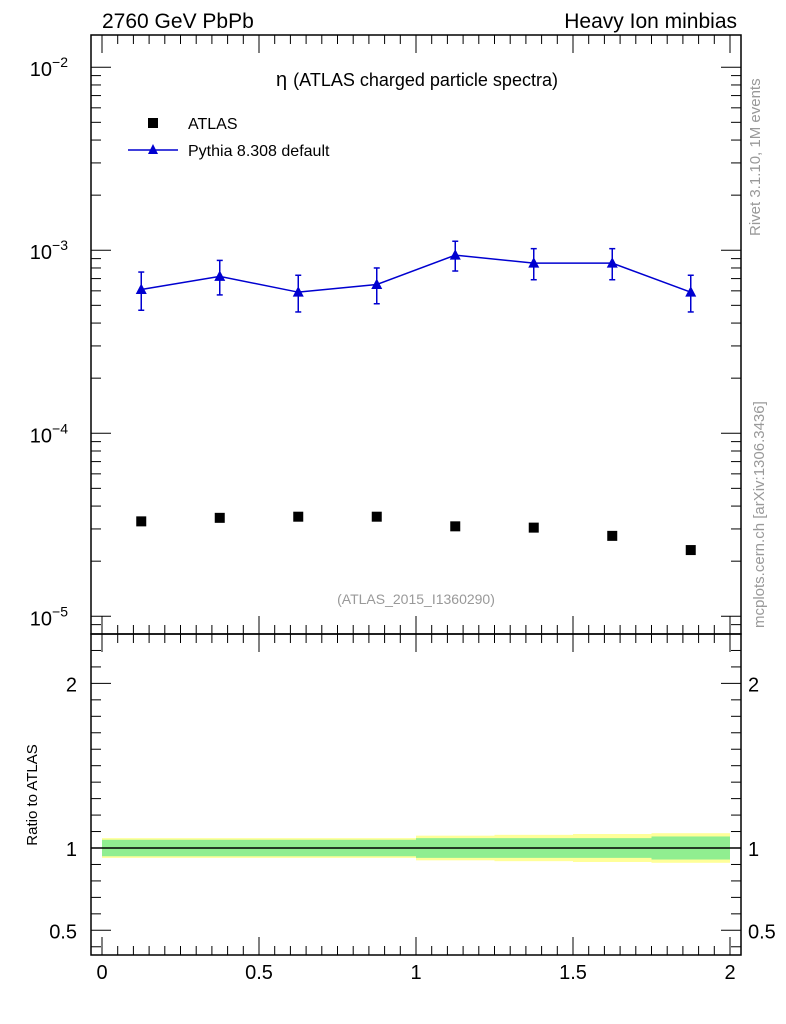  Describe the element at coordinates (753, 850) in the screenshot. I see `ratio-y-tick-label-right: 1` at that location.